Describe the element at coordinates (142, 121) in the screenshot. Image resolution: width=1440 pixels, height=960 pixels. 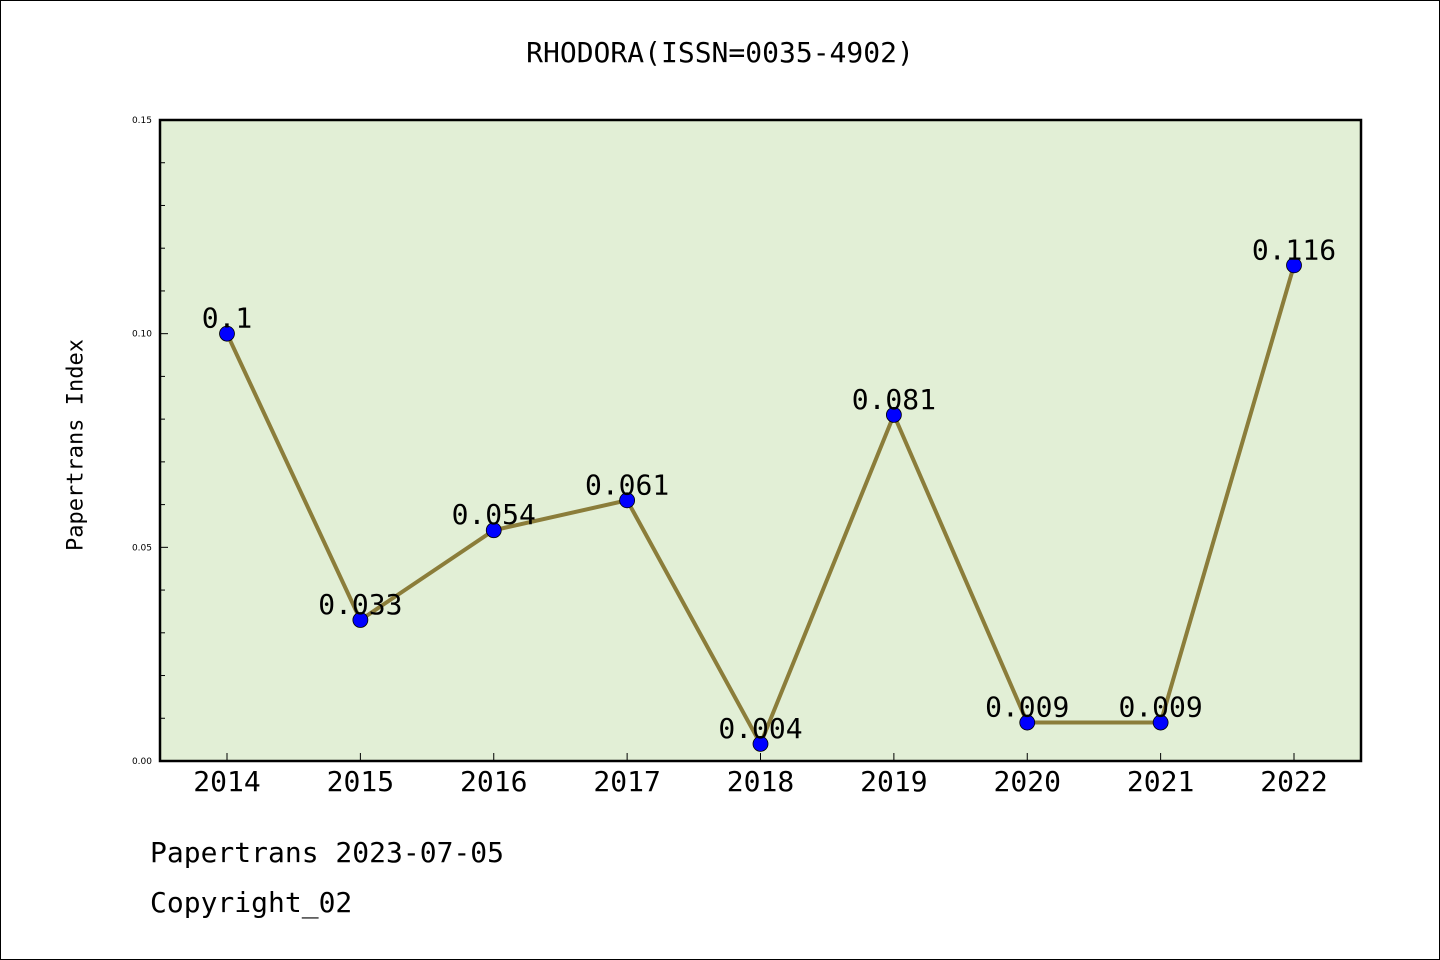
I see `y-tick-label: 0.15` at that location.